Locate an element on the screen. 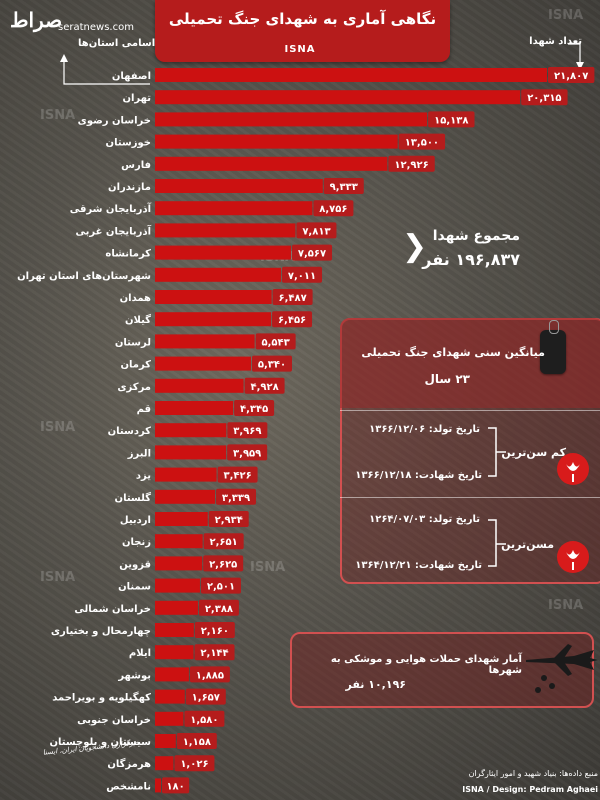 The height and width of the screenshot is (800, 600). chevron-right-icon: ❯ is located at coordinates (415, 246).